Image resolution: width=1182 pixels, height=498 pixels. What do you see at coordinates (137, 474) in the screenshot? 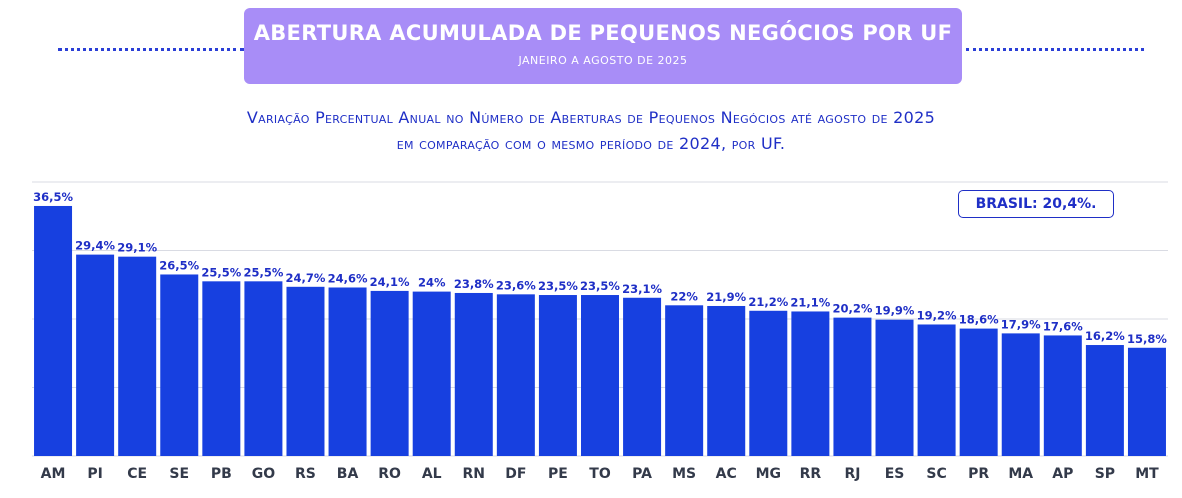
I see `x-tick-label-ce: CE` at bounding box center [137, 474].